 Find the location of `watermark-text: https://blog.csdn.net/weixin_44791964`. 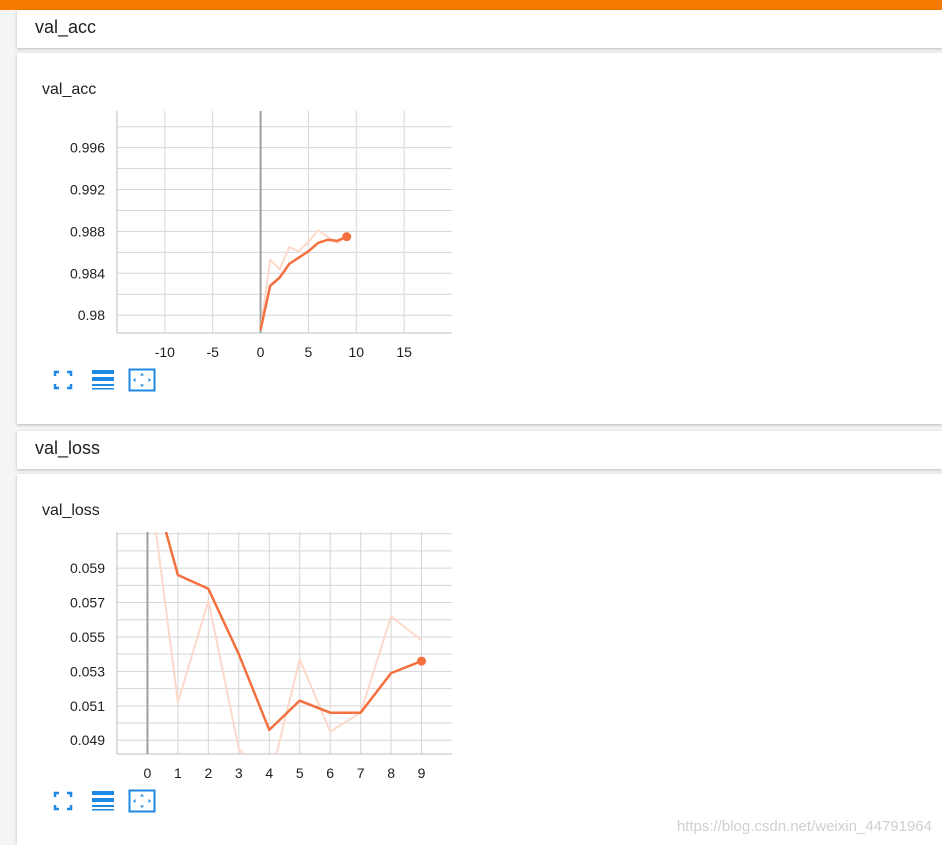

watermark-text: https://blog.csdn.net/weixin_44791964 is located at coordinates (804, 826).